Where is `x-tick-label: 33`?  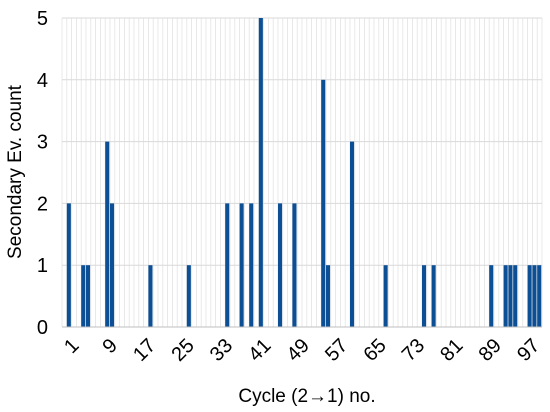
x-tick-label: 33 is located at coordinates (221, 350).